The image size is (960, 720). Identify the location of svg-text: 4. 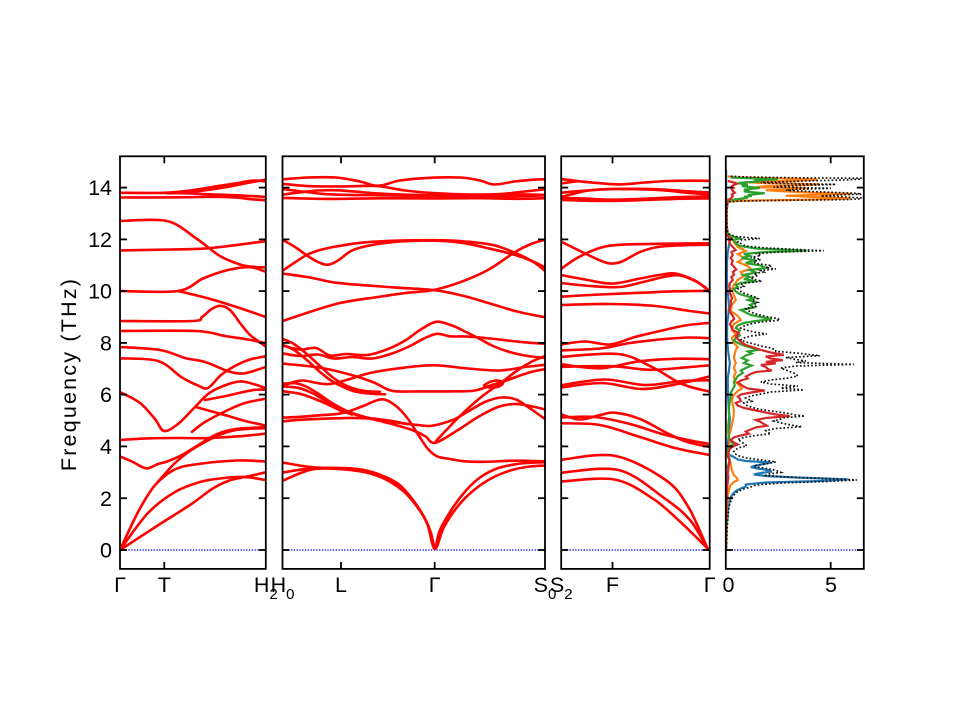
(106, 447).